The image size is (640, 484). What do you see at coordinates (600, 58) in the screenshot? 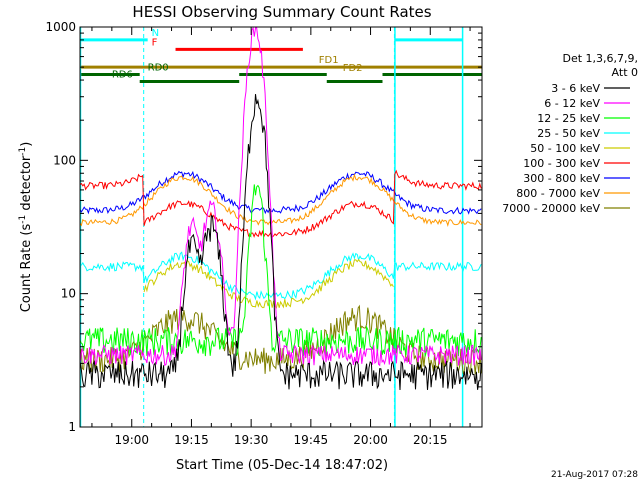
I see `legend-header-line1: Det 1,3,6,7,9,` at bounding box center [600, 58].